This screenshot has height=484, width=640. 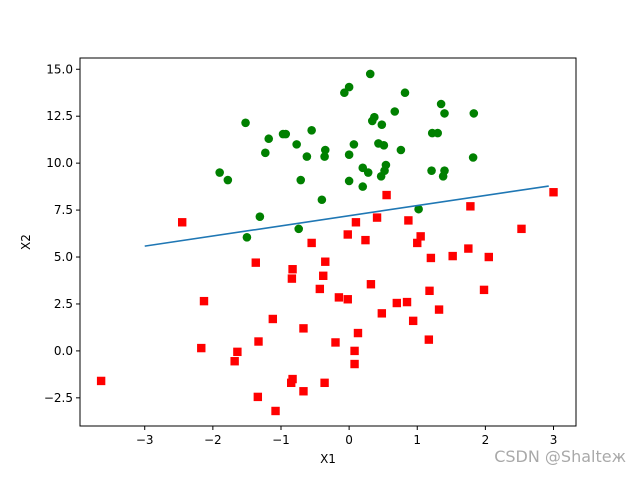 What do you see at coordinates (63, 351) in the screenshot?
I see `y-tick-label: 0.0` at bounding box center [63, 351].